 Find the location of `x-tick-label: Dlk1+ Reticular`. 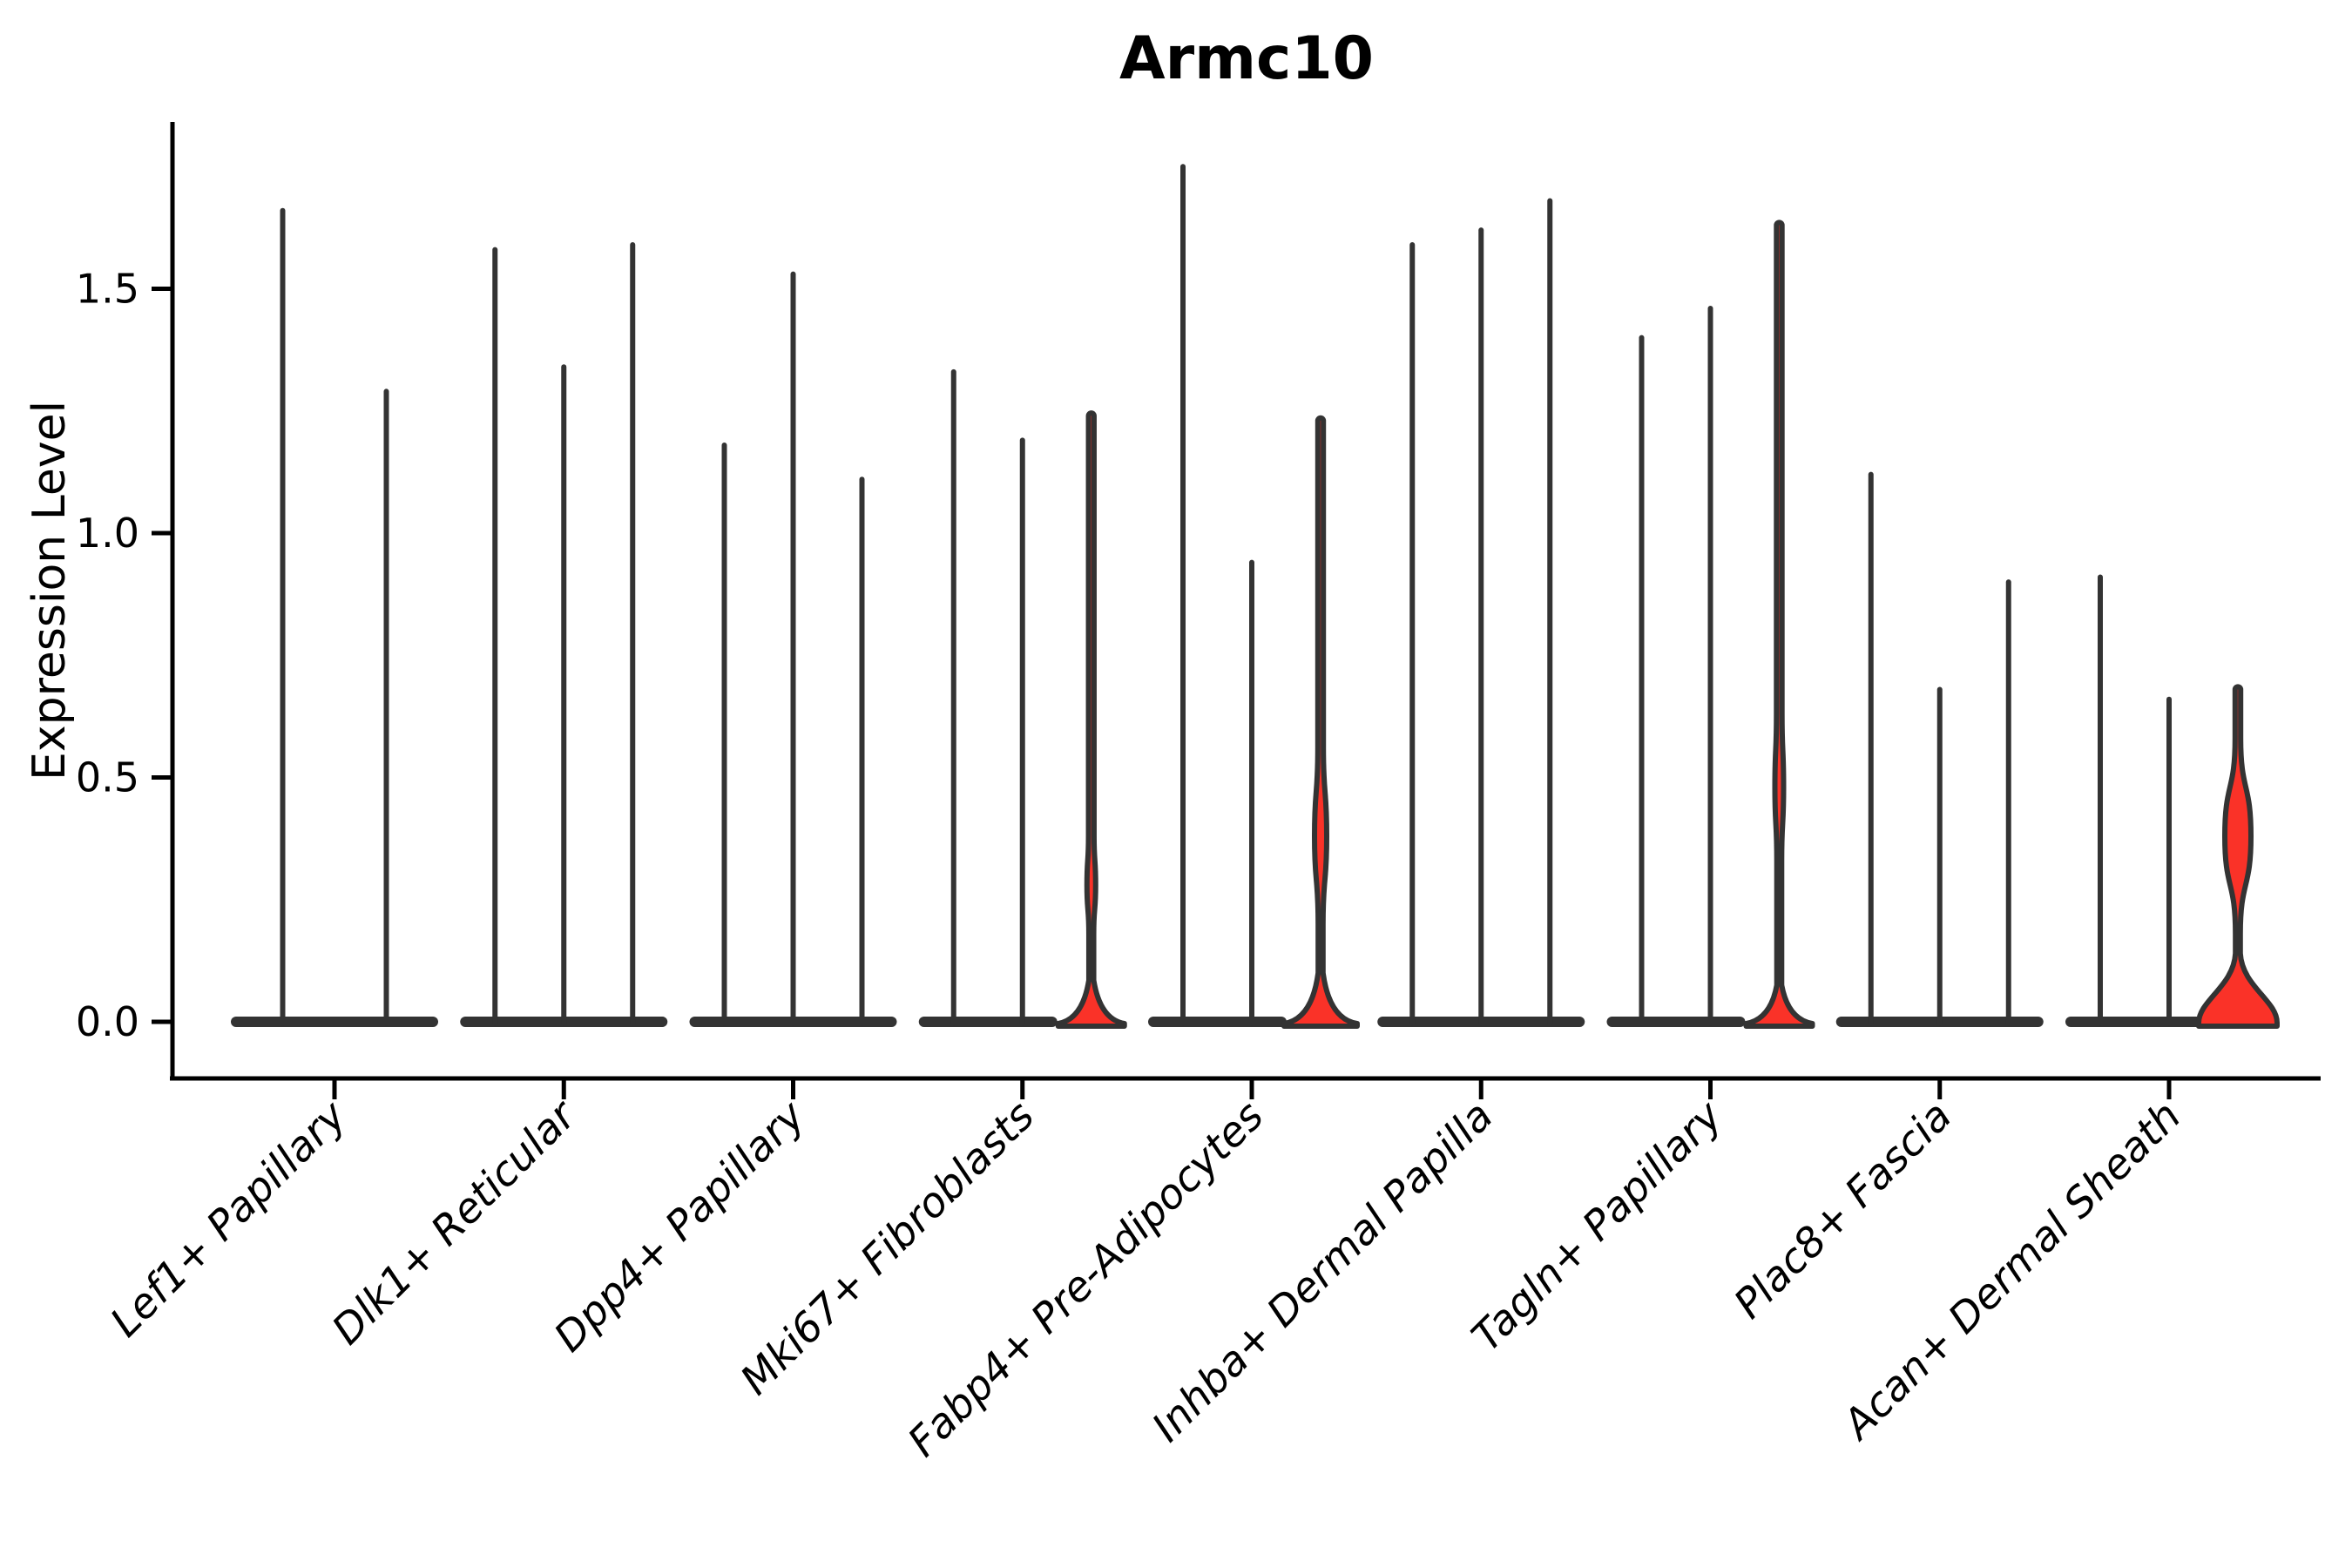

x-tick-label: Dlk1+ Reticular is located at coordinates (455, 1223).